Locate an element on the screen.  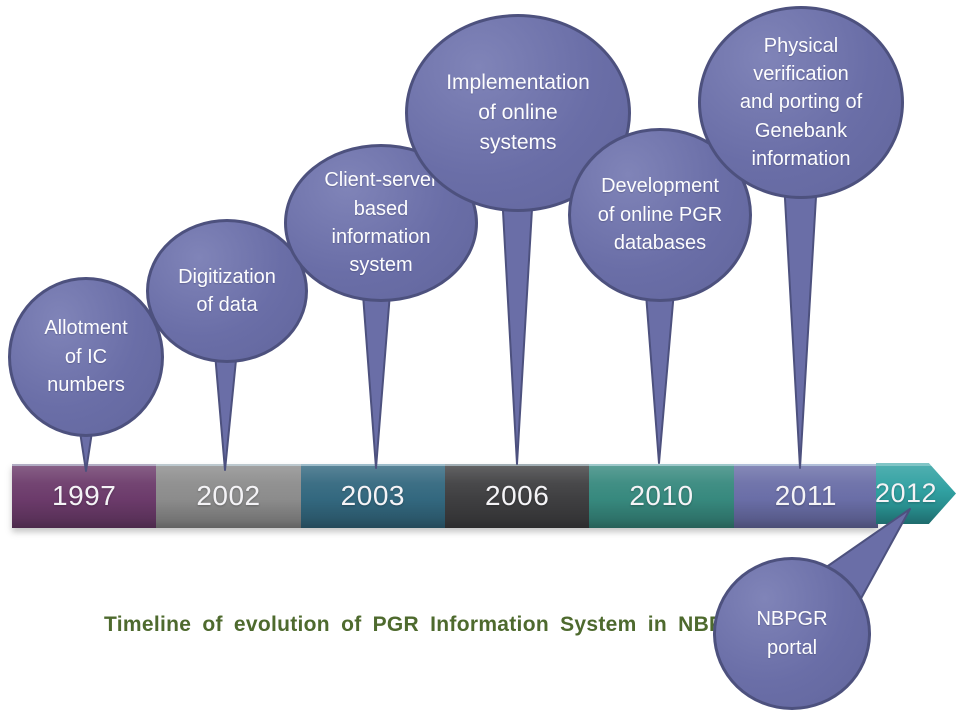
timeline-segment-1997: 1997 is located at coordinates (84, 496).